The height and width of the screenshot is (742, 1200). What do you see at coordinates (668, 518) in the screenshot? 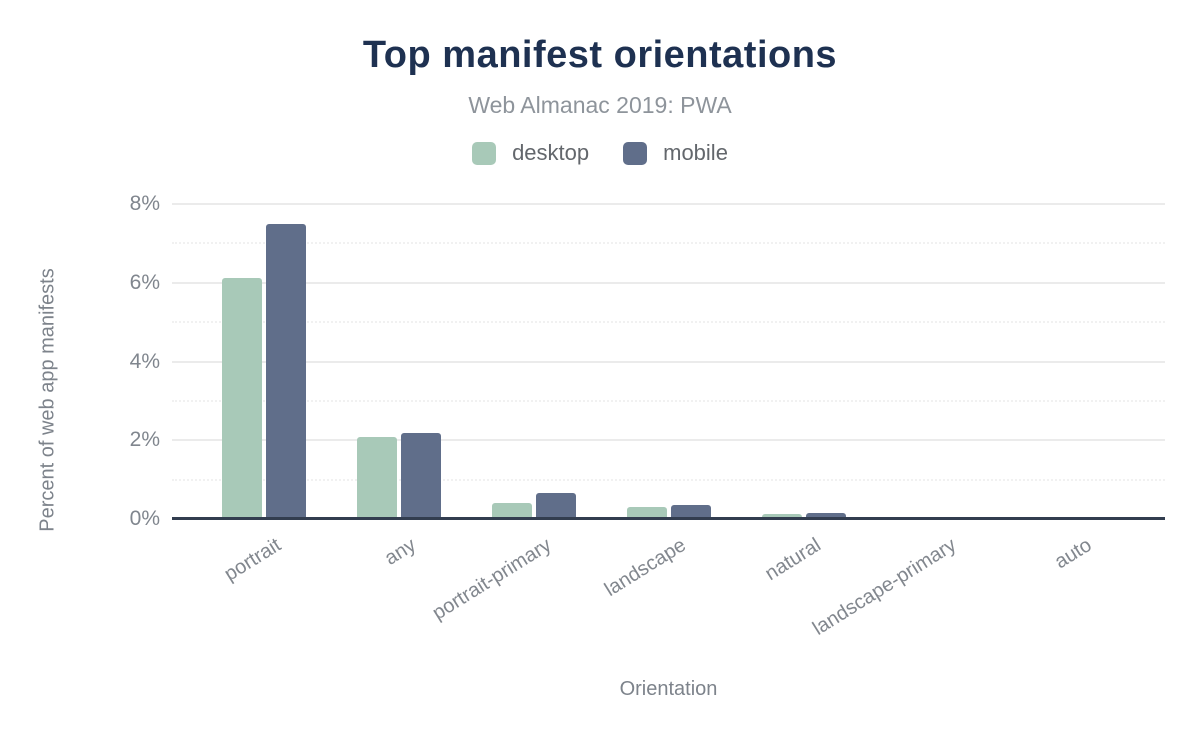
I see `x-axis-line` at bounding box center [668, 518].